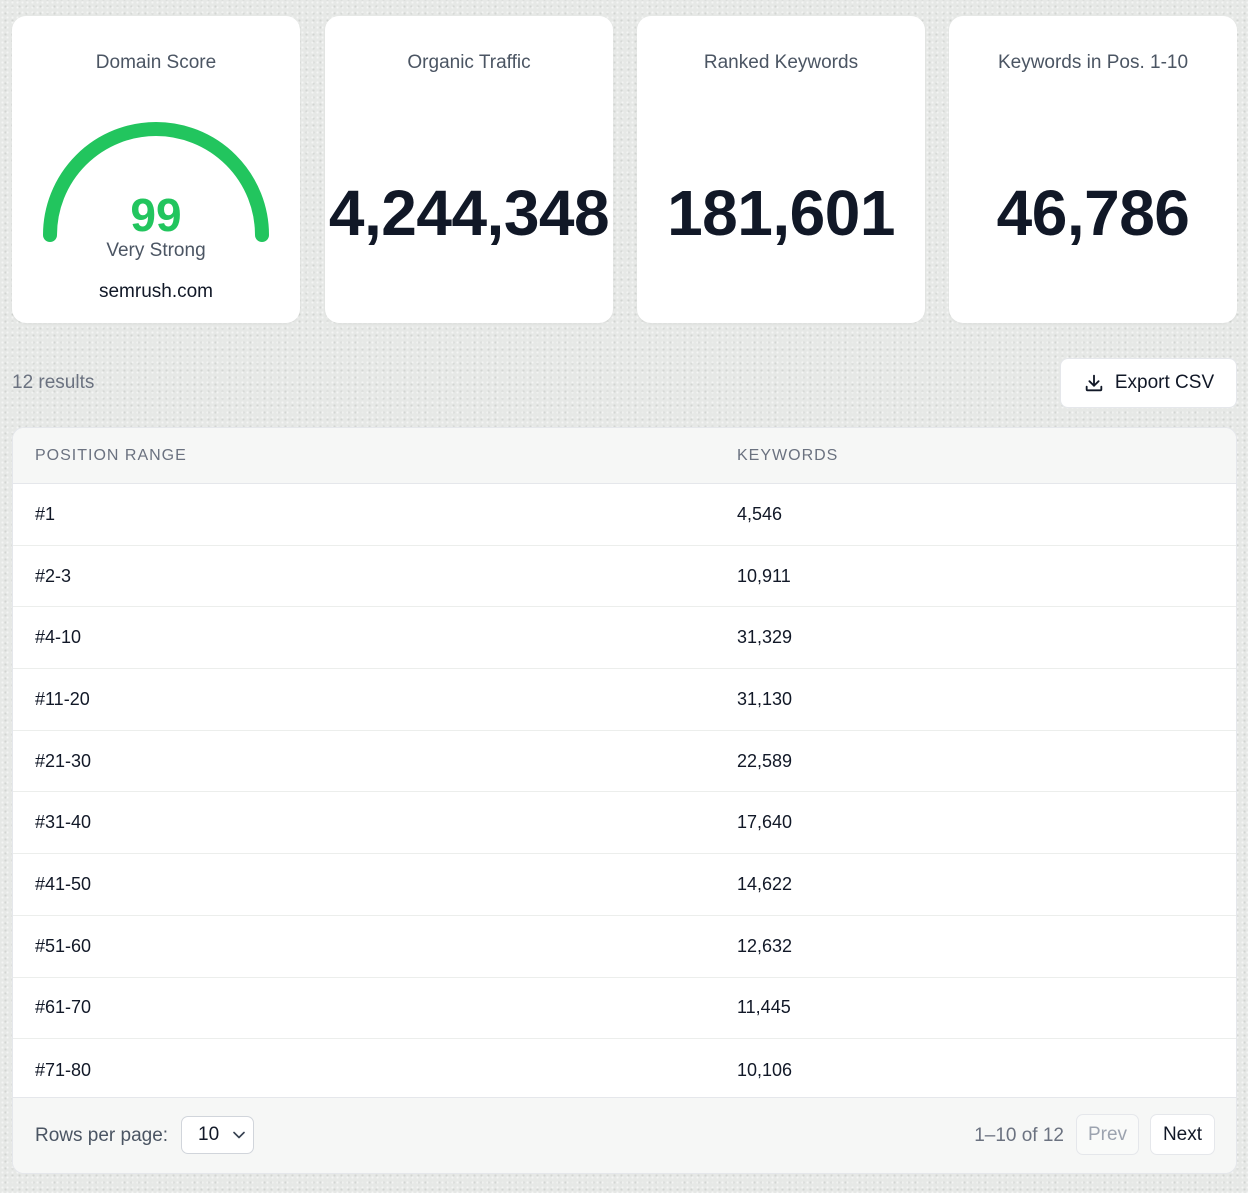 The height and width of the screenshot is (1193, 1248). What do you see at coordinates (781, 62) in the screenshot?
I see `card-title: Ranked Keywords` at bounding box center [781, 62].